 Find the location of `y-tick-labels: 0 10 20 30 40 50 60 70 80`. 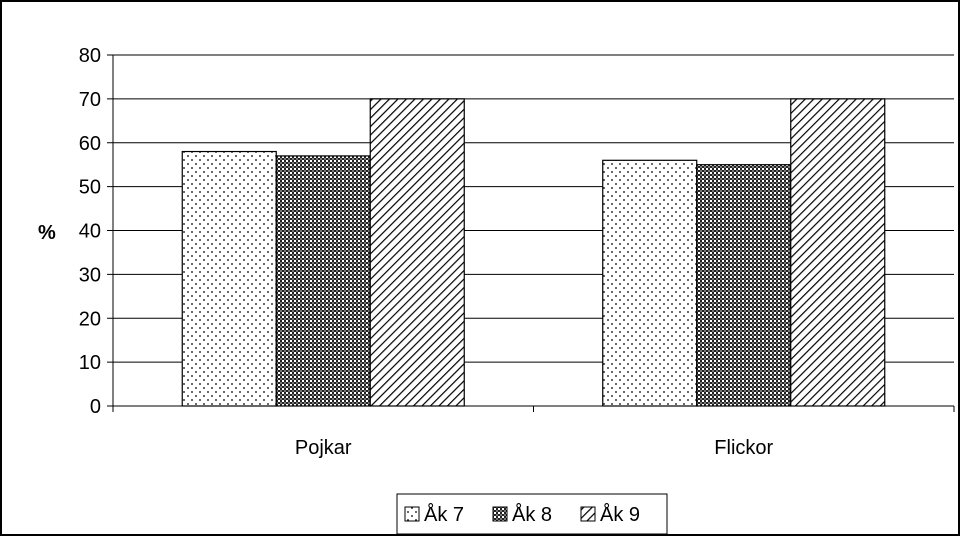

y-tick-labels: 0 10 20 30 40 50 60 70 80 is located at coordinates (90, 231).